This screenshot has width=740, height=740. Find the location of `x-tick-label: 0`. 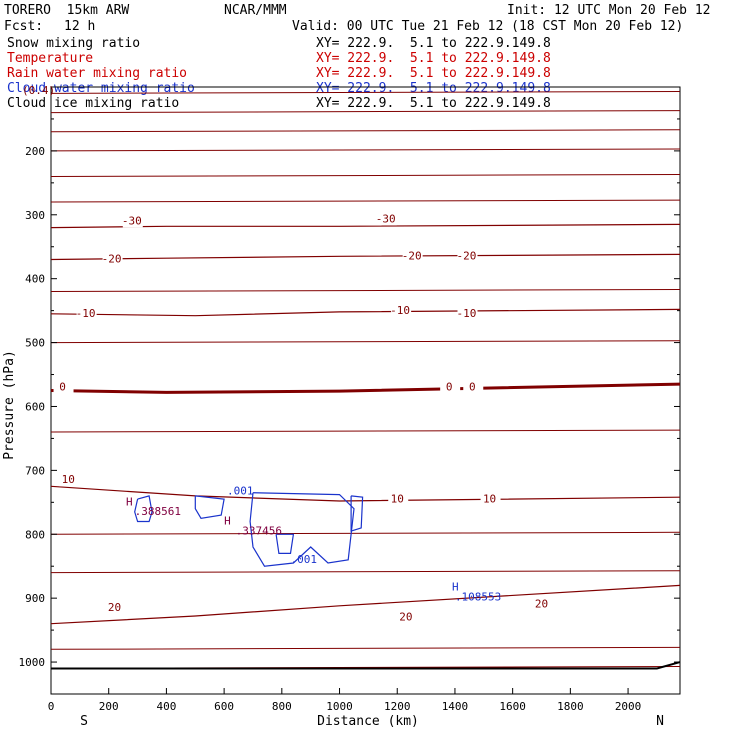

x-tick-label: 0 is located at coordinates (51, 706).